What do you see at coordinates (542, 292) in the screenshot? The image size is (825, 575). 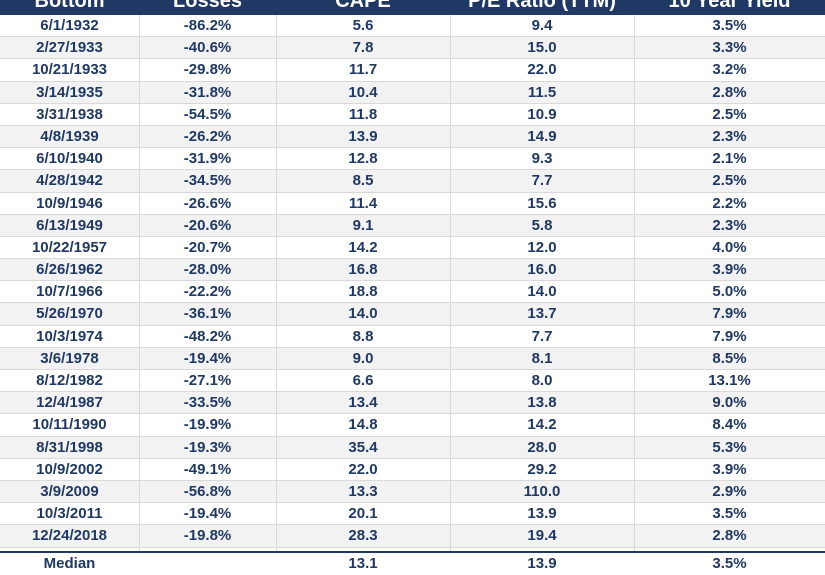 I see `pe-ratio-cell: 14.0` at bounding box center [542, 292].